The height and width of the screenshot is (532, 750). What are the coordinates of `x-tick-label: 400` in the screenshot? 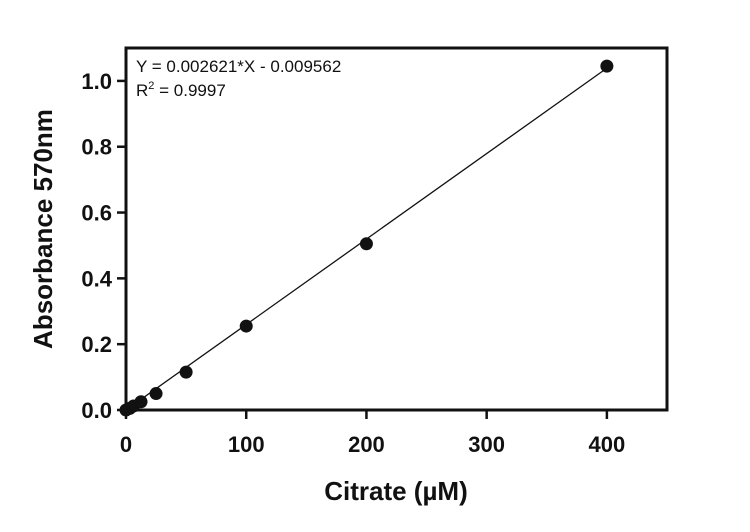 It's located at (607, 444).